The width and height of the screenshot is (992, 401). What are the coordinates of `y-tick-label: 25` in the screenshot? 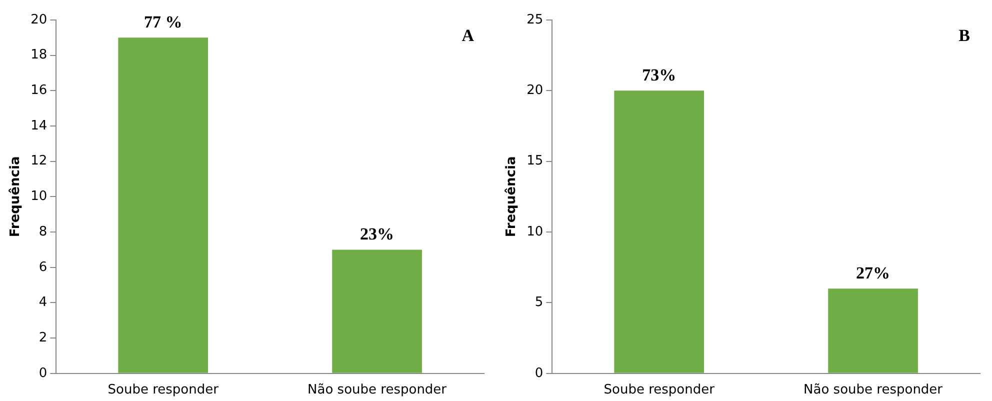 It's located at (535, 20).